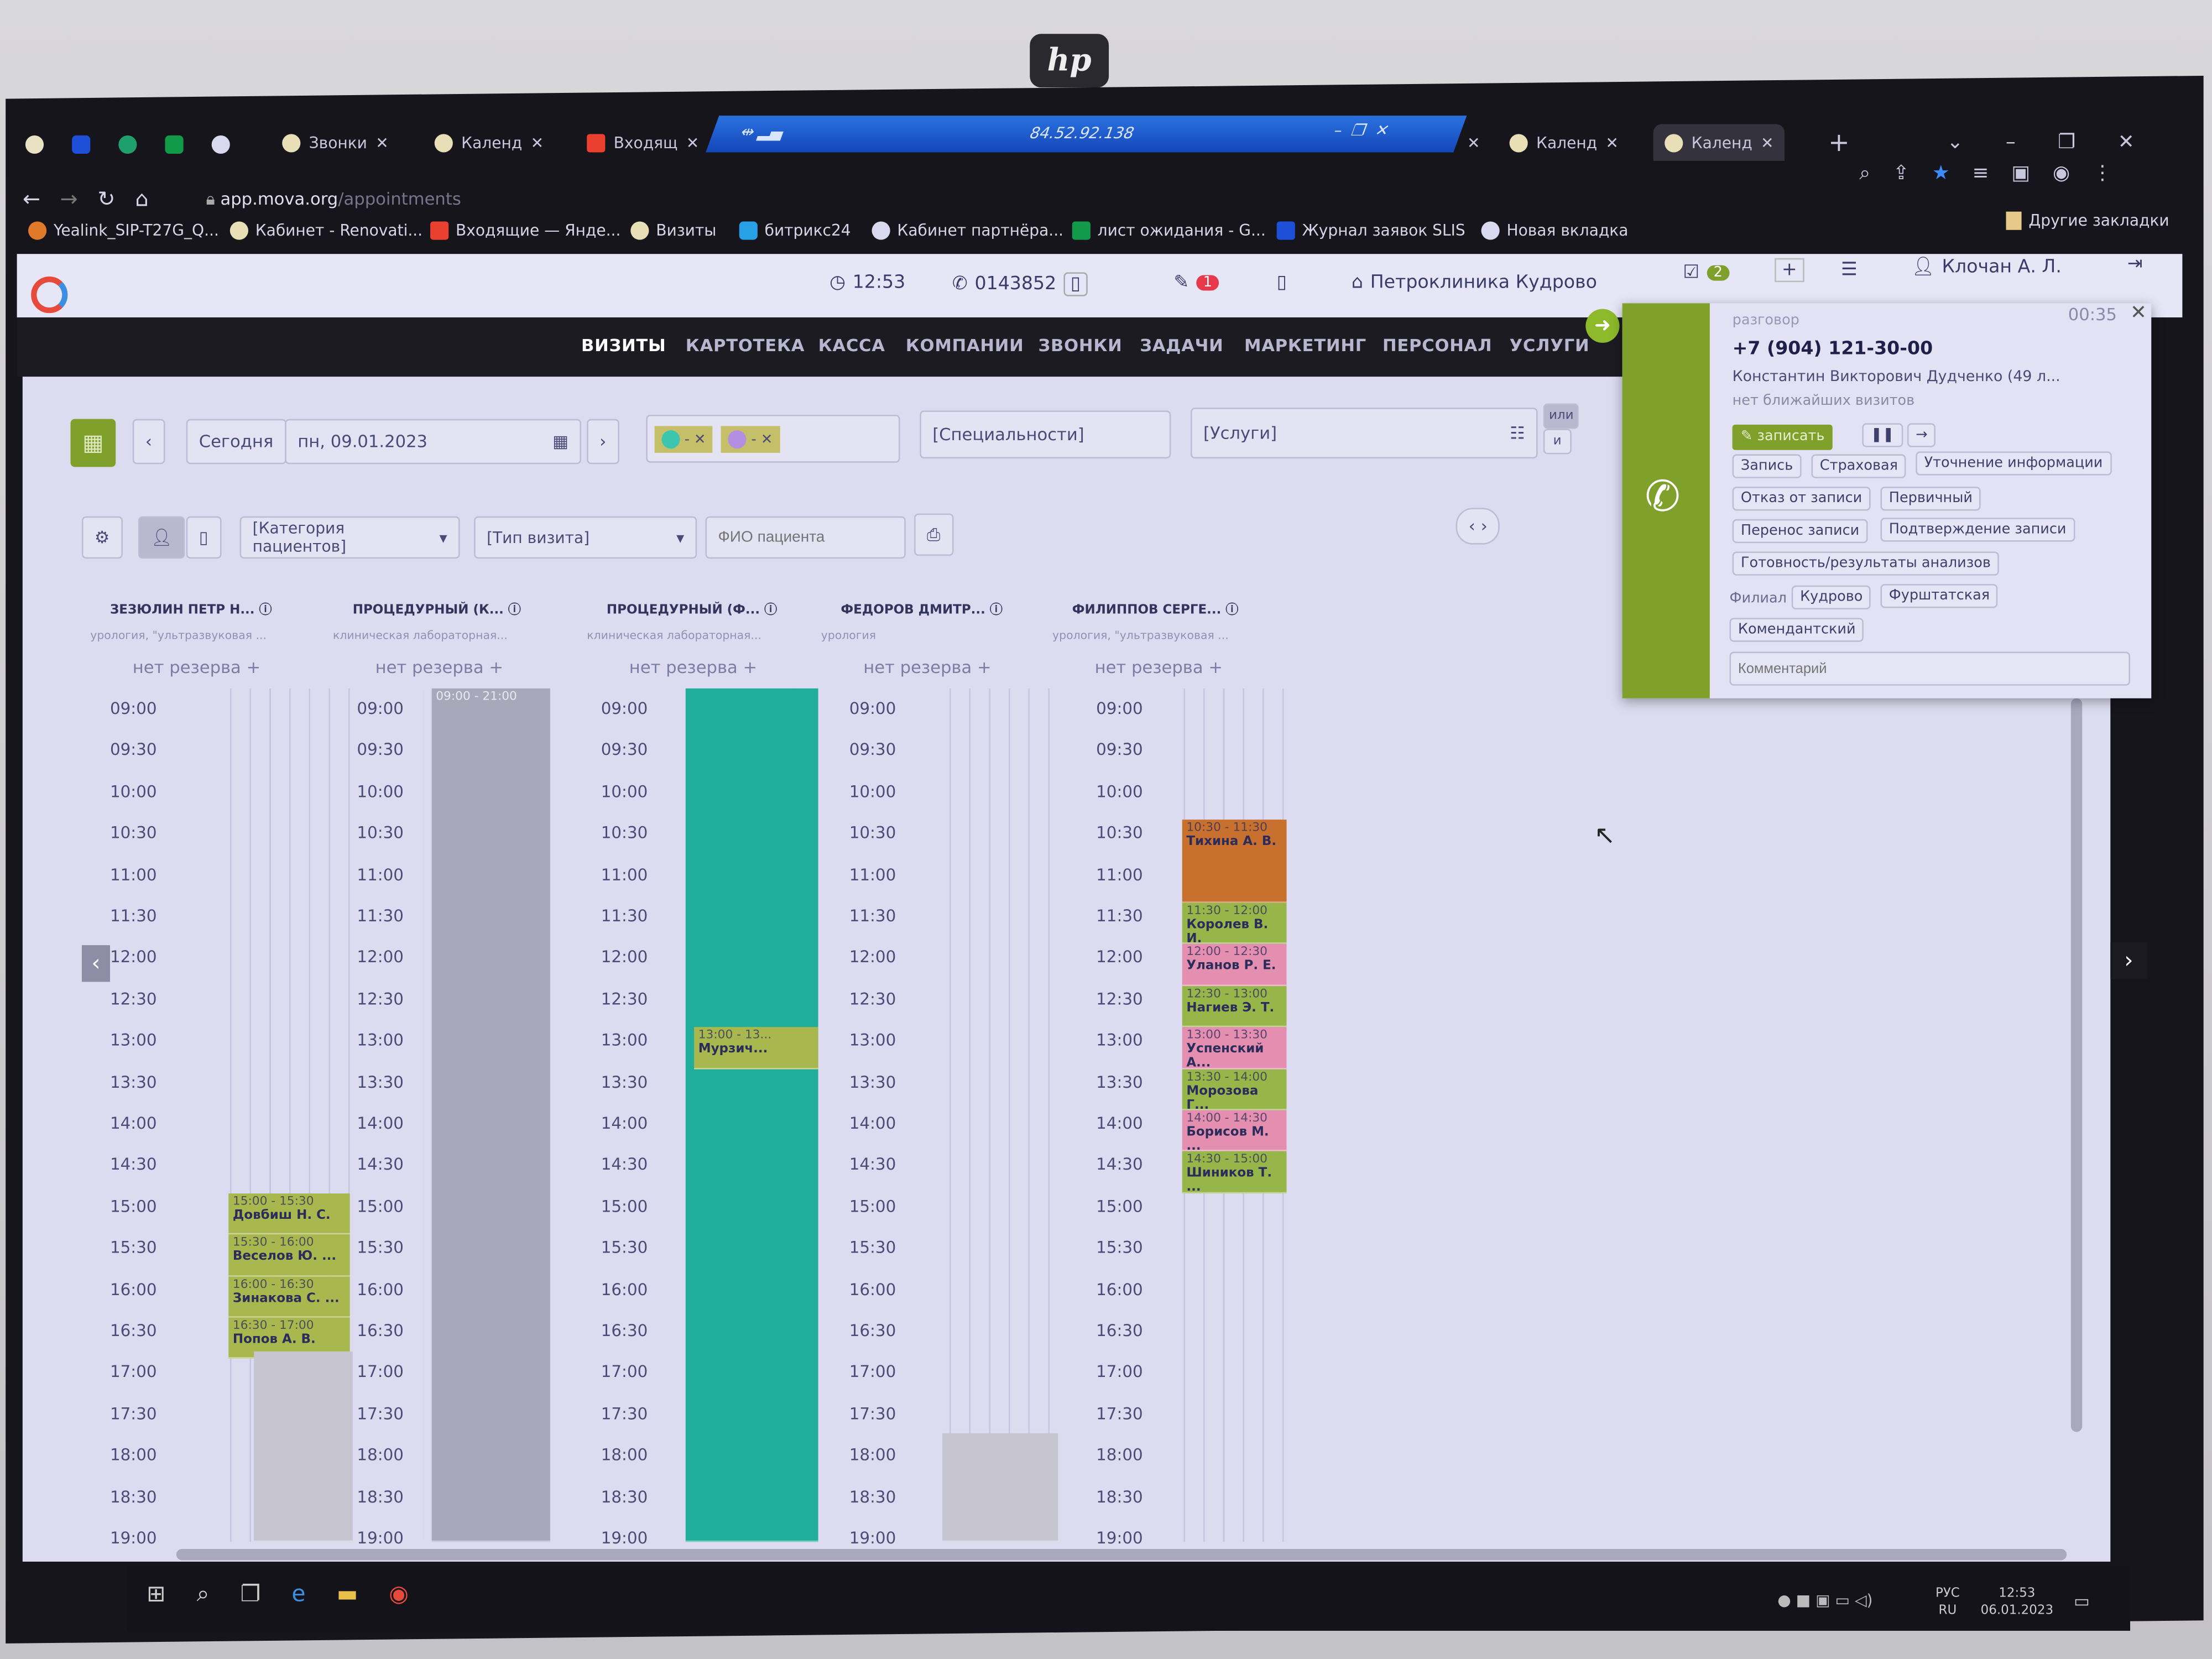  What do you see at coordinates (1558, 442) in the screenshot?
I see `and-toggle: и` at bounding box center [1558, 442].